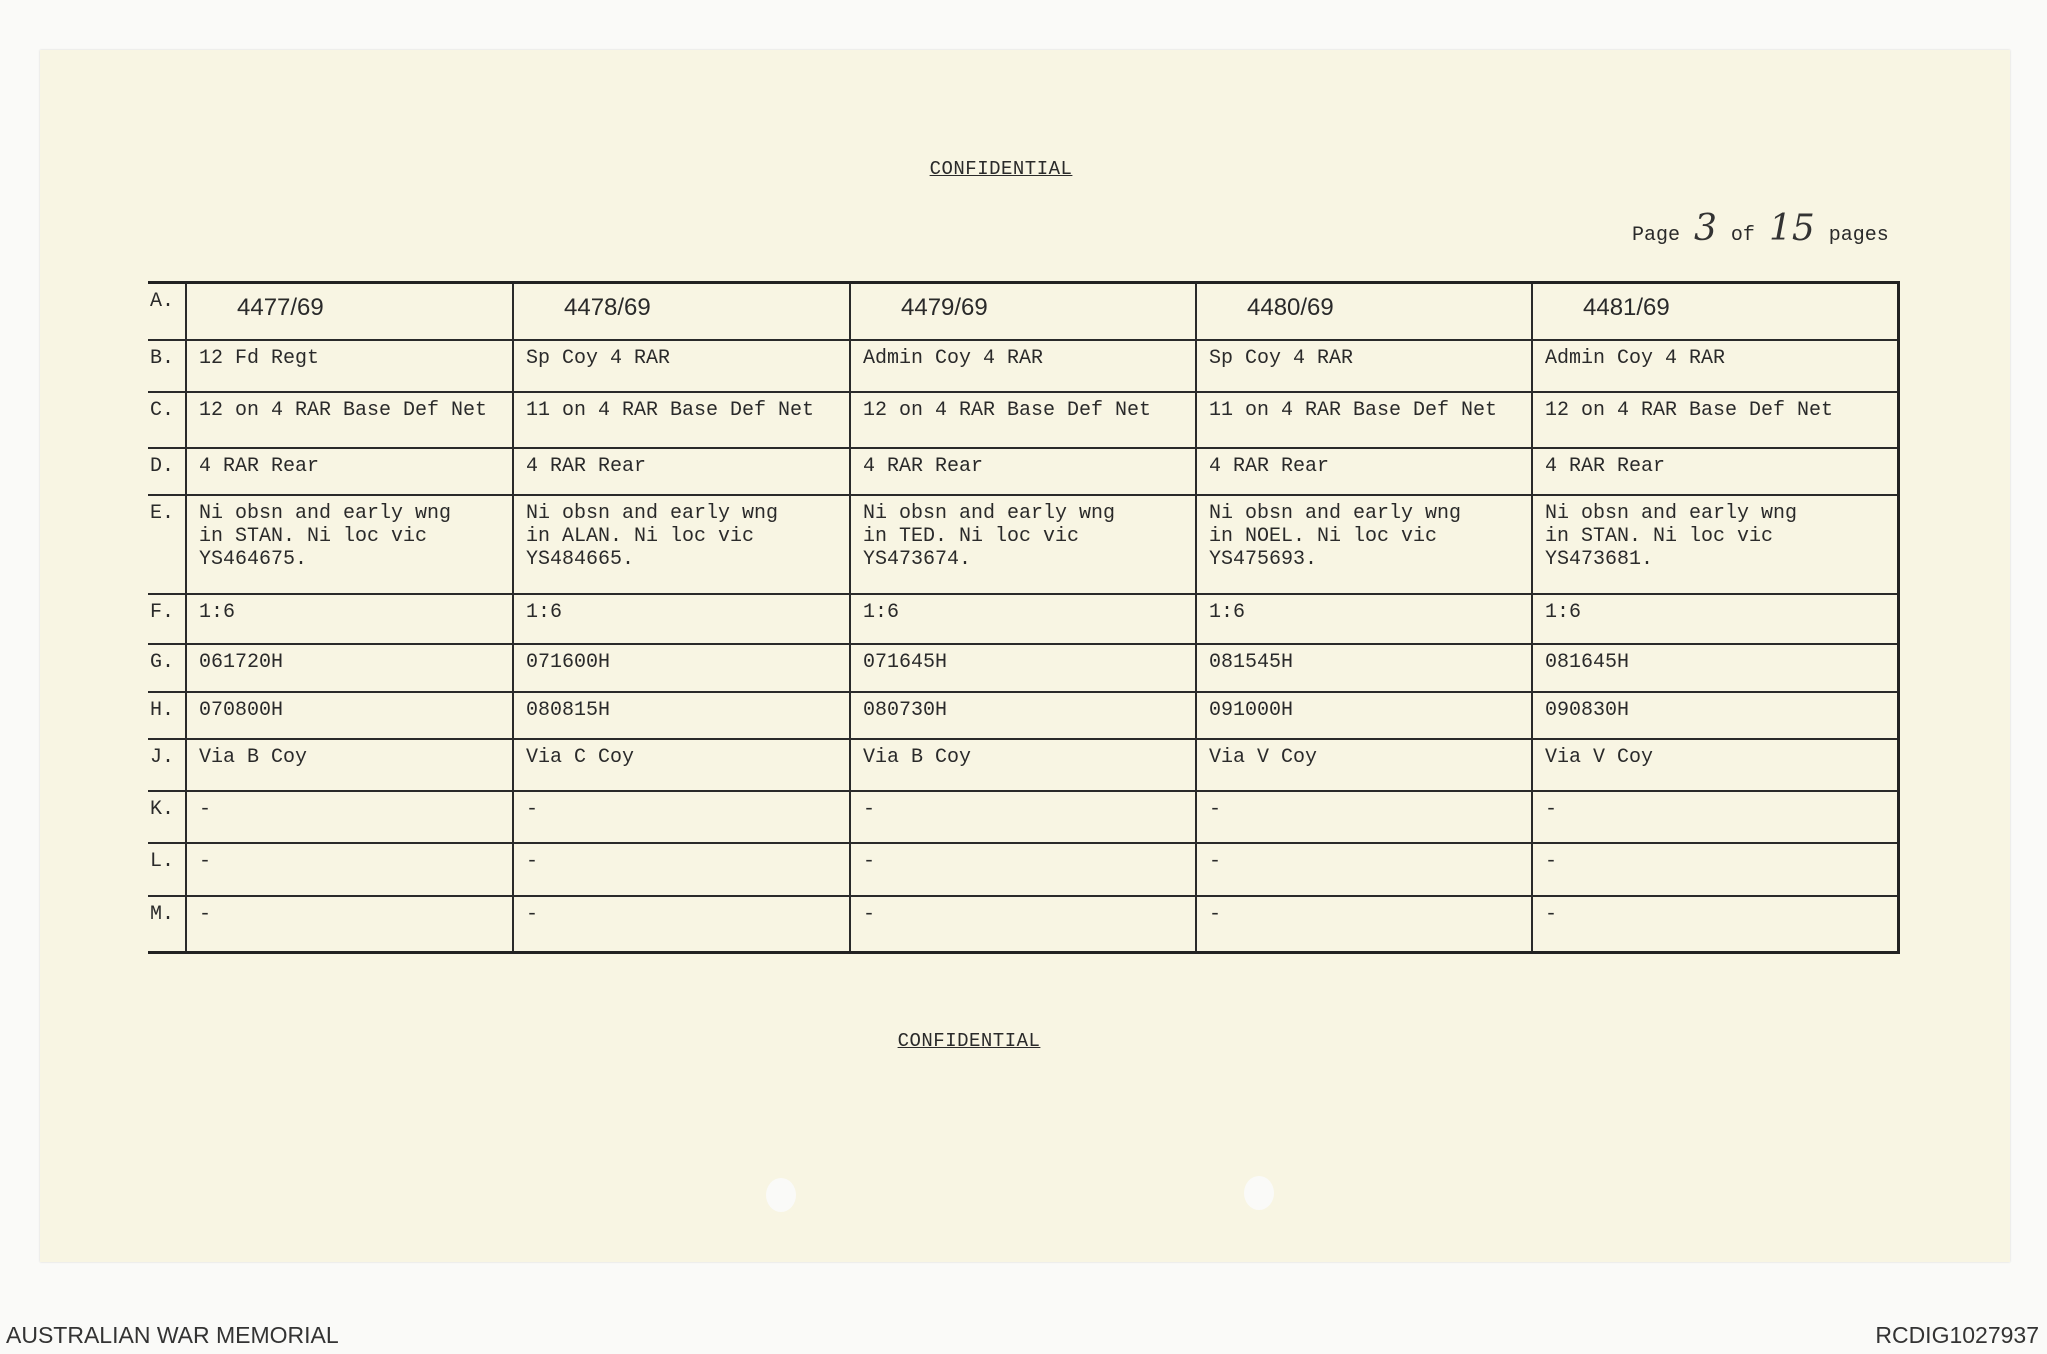  What do you see at coordinates (166, 923) in the screenshot?
I see `row-label: M.` at bounding box center [166, 923].